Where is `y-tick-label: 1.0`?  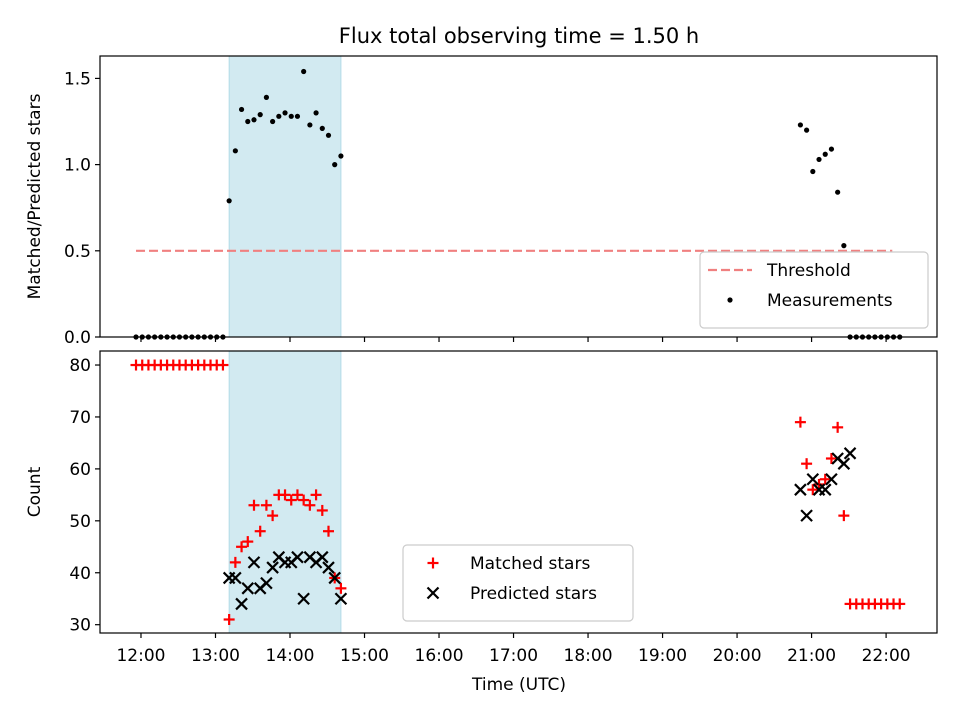 y-tick-label: 1.0 is located at coordinates (77, 166).